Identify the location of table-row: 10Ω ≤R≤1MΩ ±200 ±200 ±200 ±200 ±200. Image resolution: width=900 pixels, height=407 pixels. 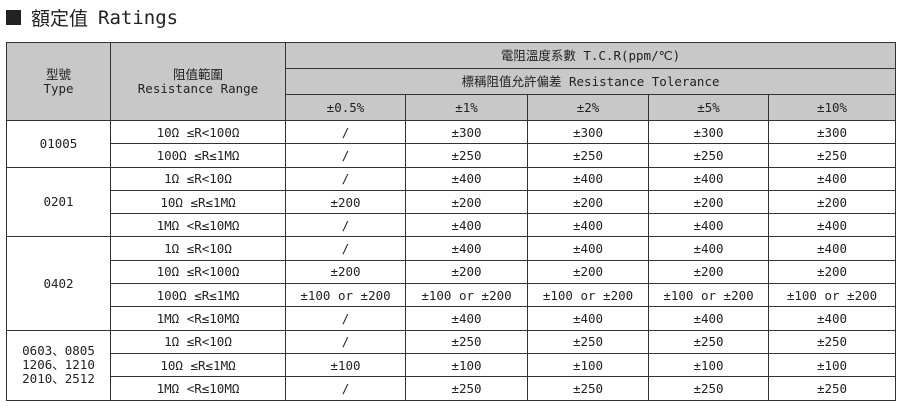
(451, 202).